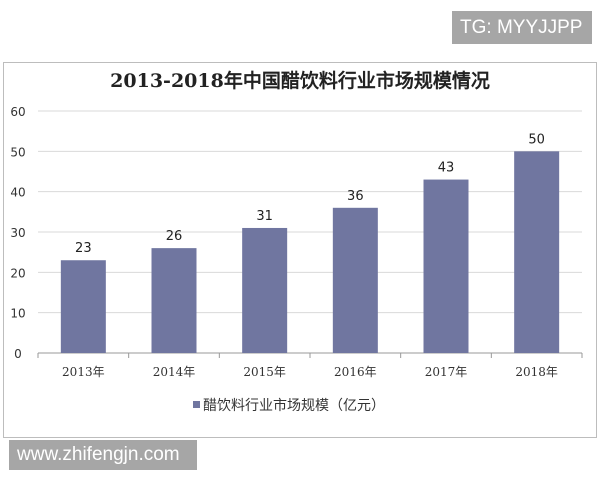  I want to click on data-label: 36, so click(355, 196).